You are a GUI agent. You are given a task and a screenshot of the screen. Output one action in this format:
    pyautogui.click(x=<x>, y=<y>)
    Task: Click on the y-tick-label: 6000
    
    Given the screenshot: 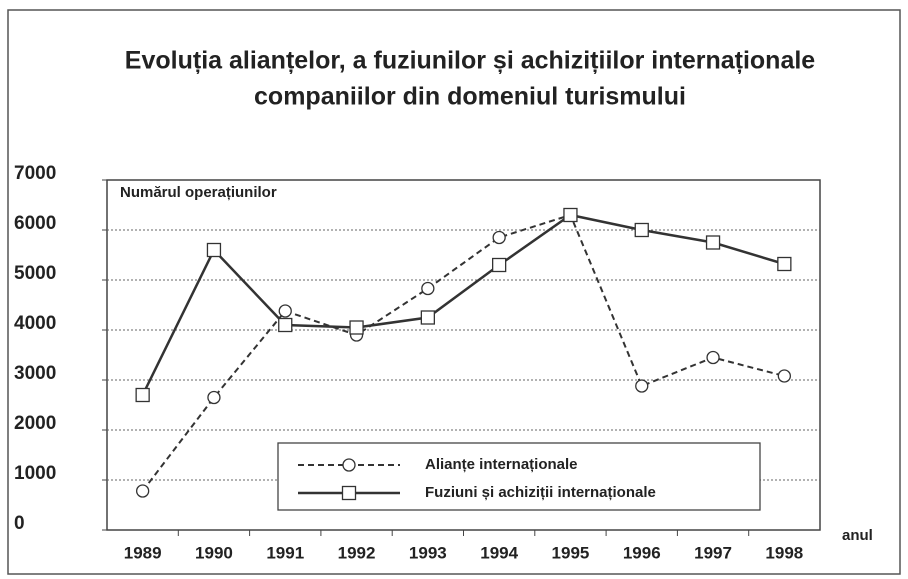 What is the action you would take?
    pyautogui.click(x=35, y=223)
    